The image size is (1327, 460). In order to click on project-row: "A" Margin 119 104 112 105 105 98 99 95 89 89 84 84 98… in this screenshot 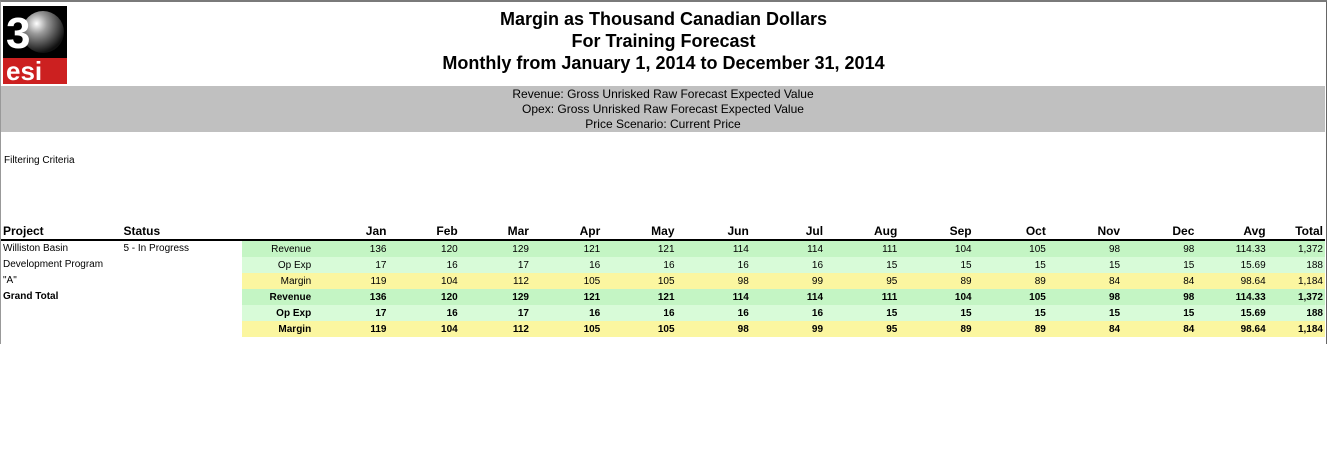, I will do `click(663, 281)`.